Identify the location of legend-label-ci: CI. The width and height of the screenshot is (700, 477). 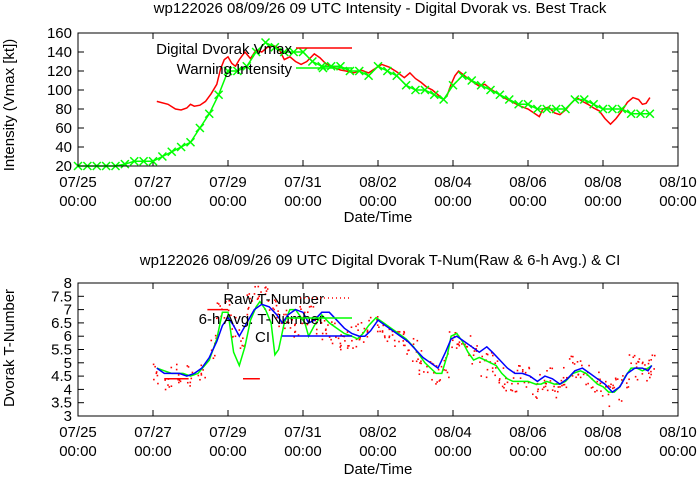
(262, 337).